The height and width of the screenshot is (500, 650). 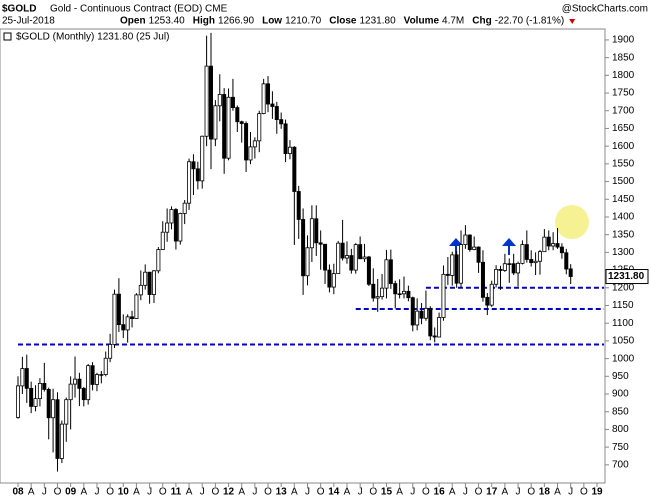 What do you see at coordinates (623, 93) in the screenshot?
I see `y-tick-label: 1750` at bounding box center [623, 93].